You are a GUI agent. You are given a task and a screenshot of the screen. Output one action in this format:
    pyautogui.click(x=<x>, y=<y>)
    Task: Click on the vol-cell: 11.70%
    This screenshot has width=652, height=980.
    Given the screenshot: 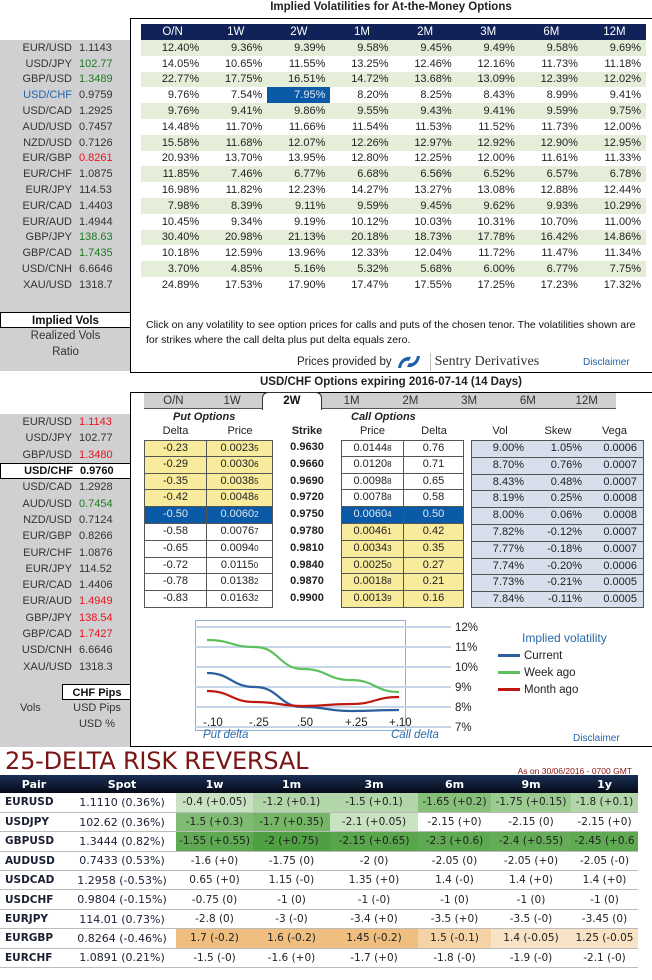 What is the action you would take?
    pyautogui.click(x=244, y=126)
    